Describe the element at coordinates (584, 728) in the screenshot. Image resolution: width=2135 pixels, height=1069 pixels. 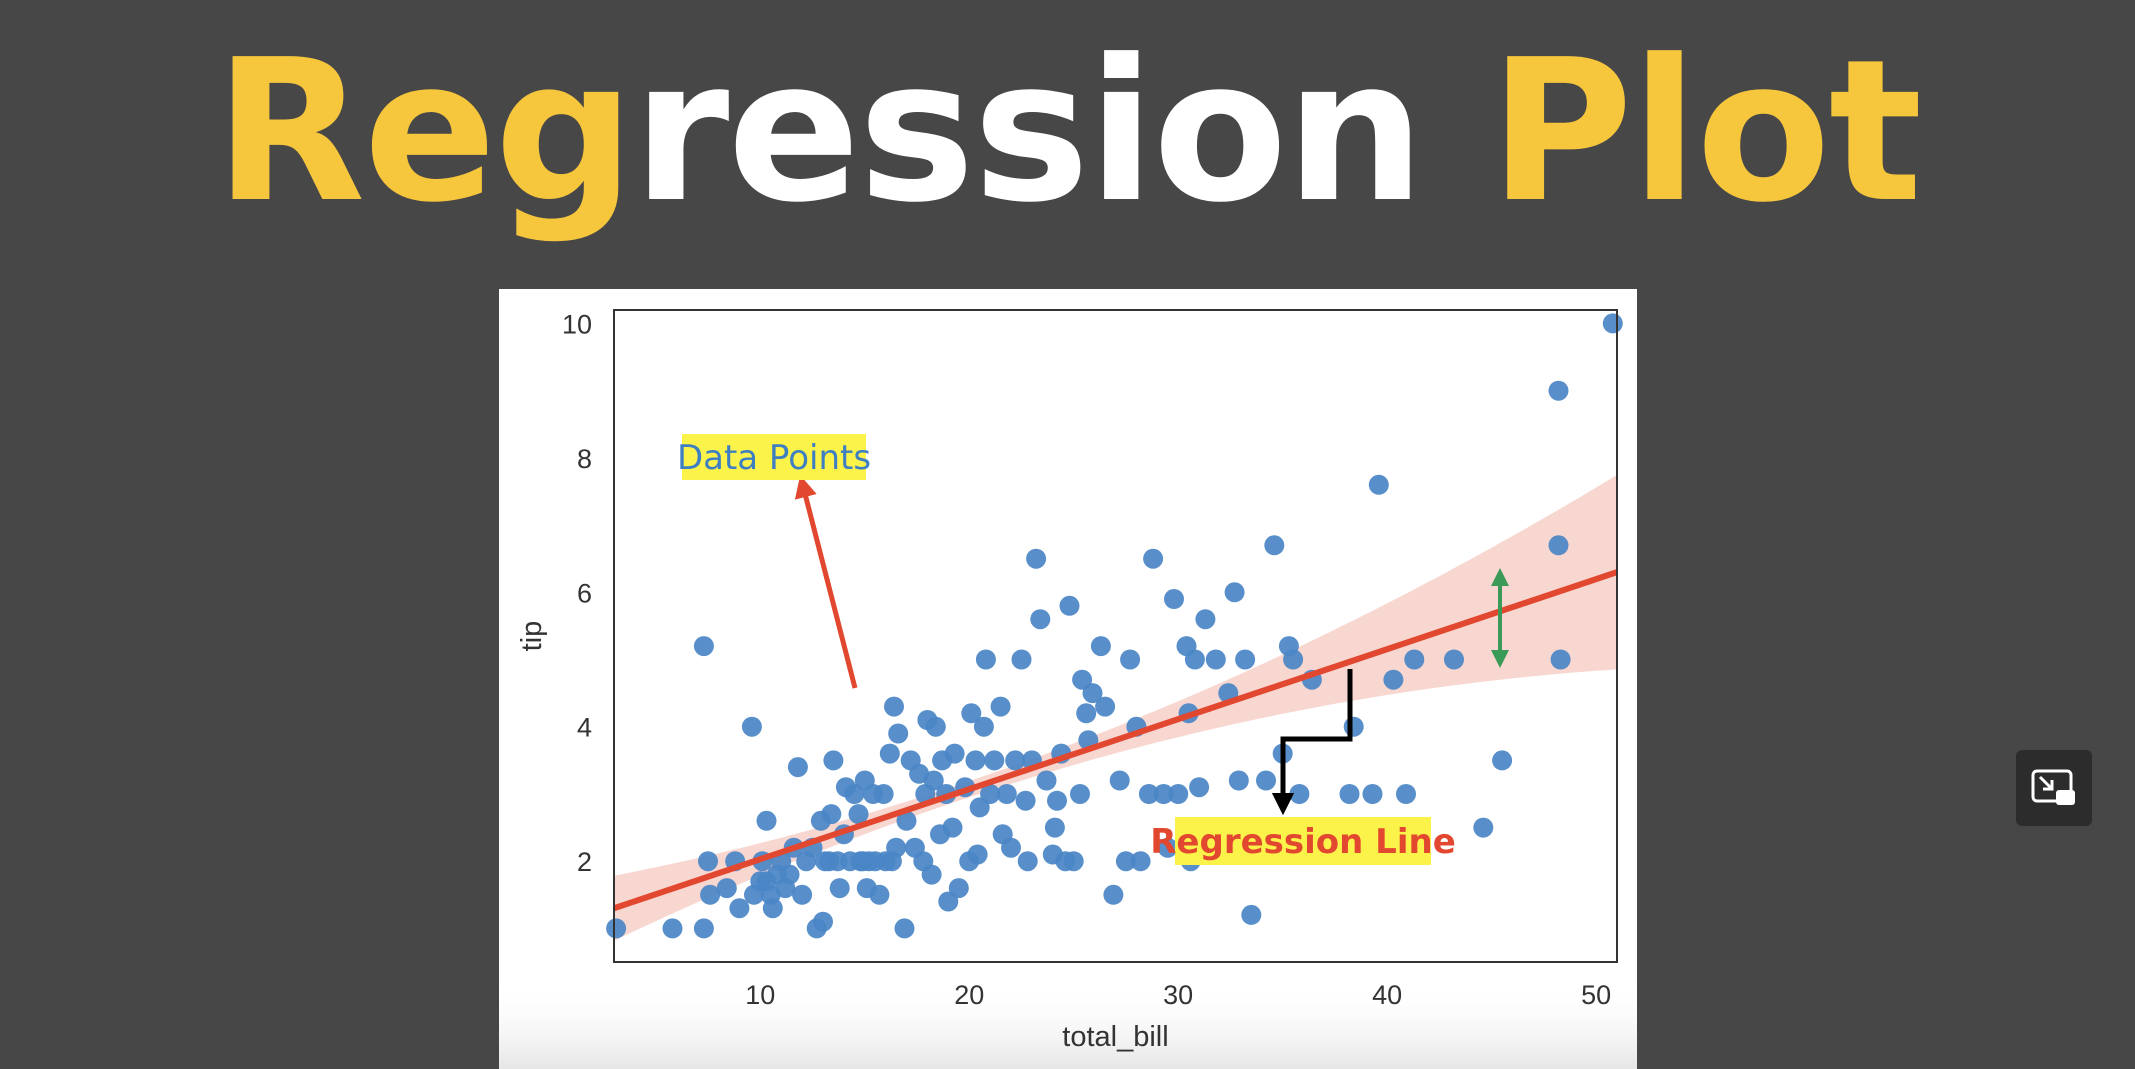
I see `y-tick-label: 4` at that location.